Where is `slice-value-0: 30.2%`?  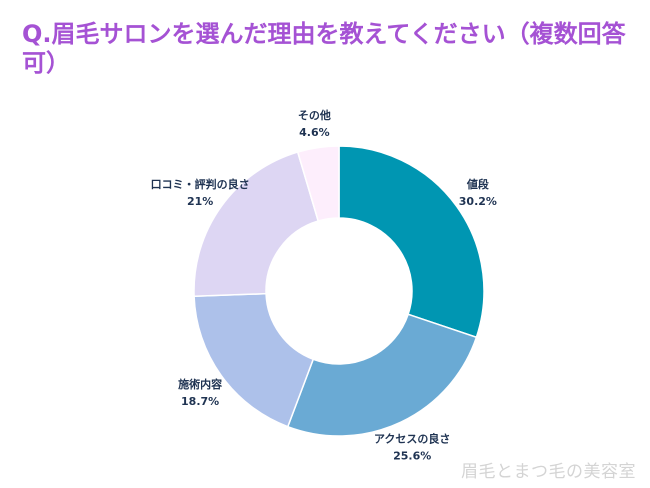
slice-value-0: 30.2% is located at coordinates (478, 201).